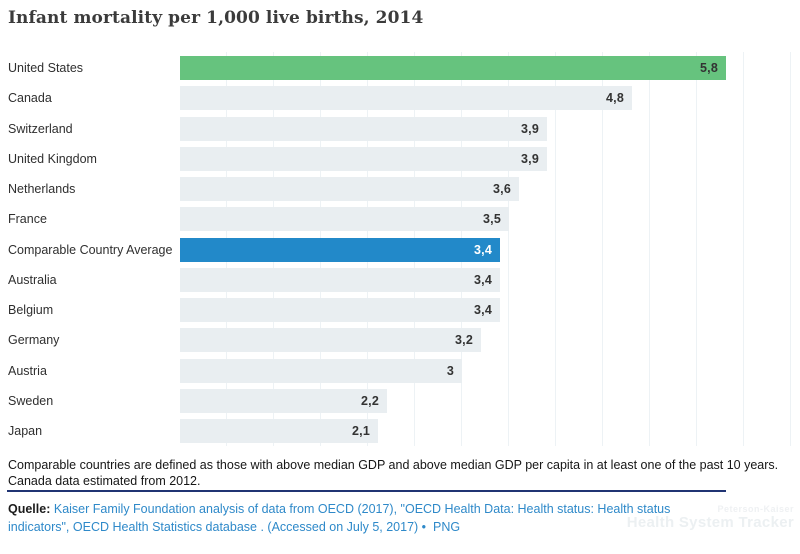  Describe the element at coordinates (29, 509) in the screenshot. I see `source-prefix: Quelle:` at that location.